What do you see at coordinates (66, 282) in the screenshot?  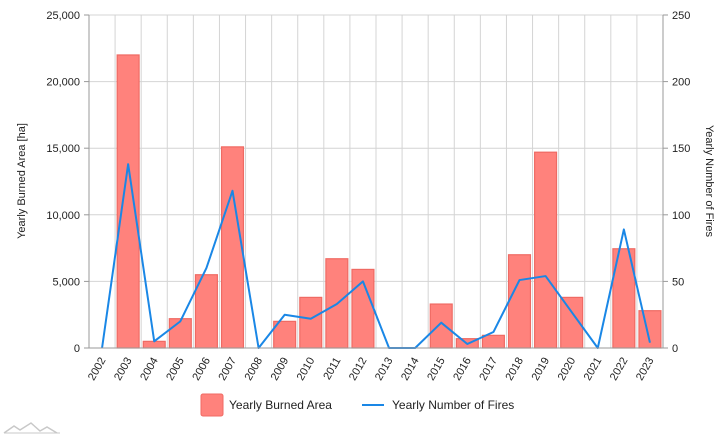 I see `y-tick-label: 5,000` at bounding box center [66, 282].